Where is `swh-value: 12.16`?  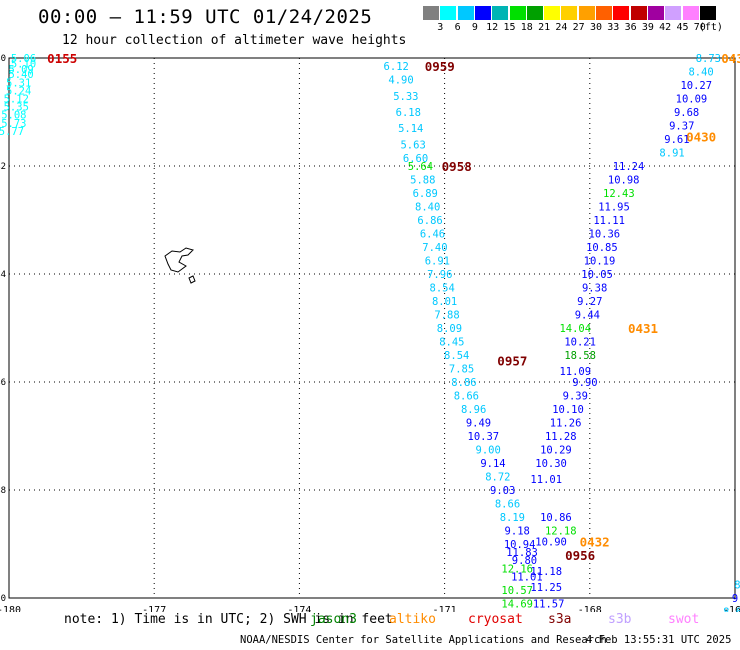 swh-value: 12.16 is located at coordinates (517, 569).